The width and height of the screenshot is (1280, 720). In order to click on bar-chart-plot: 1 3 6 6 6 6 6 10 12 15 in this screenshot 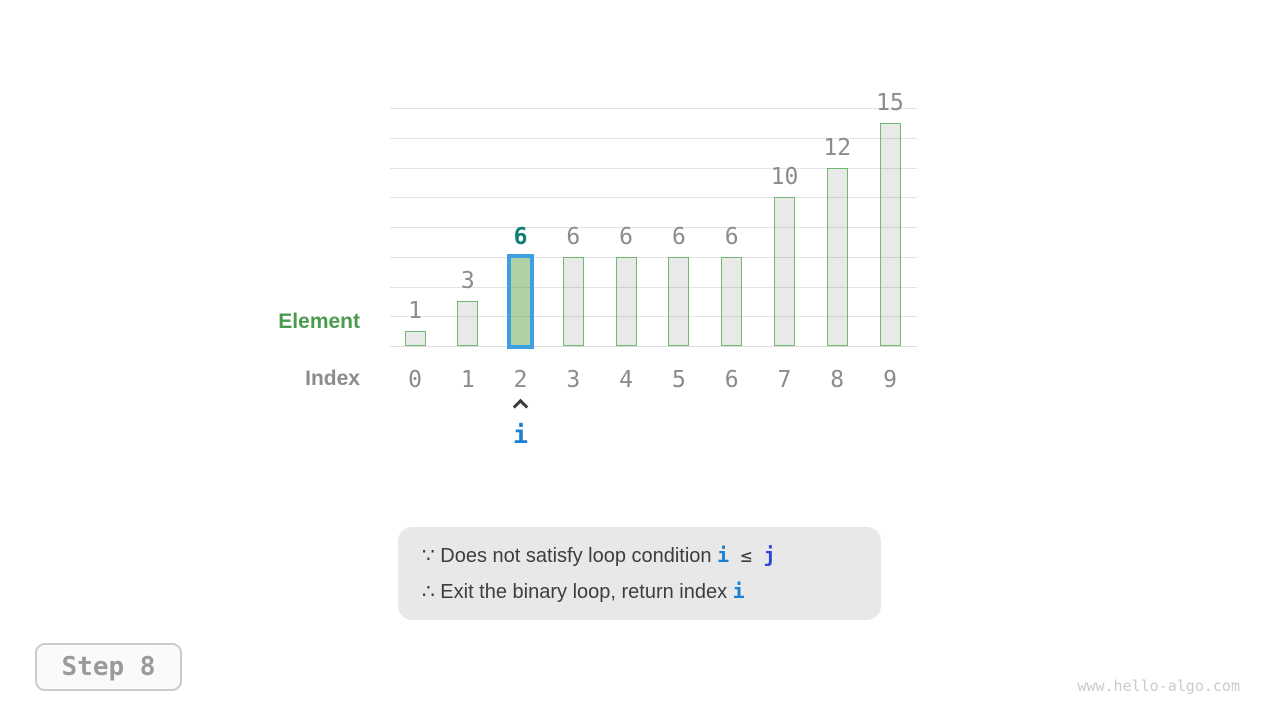, I will do `click(653, 219)`.